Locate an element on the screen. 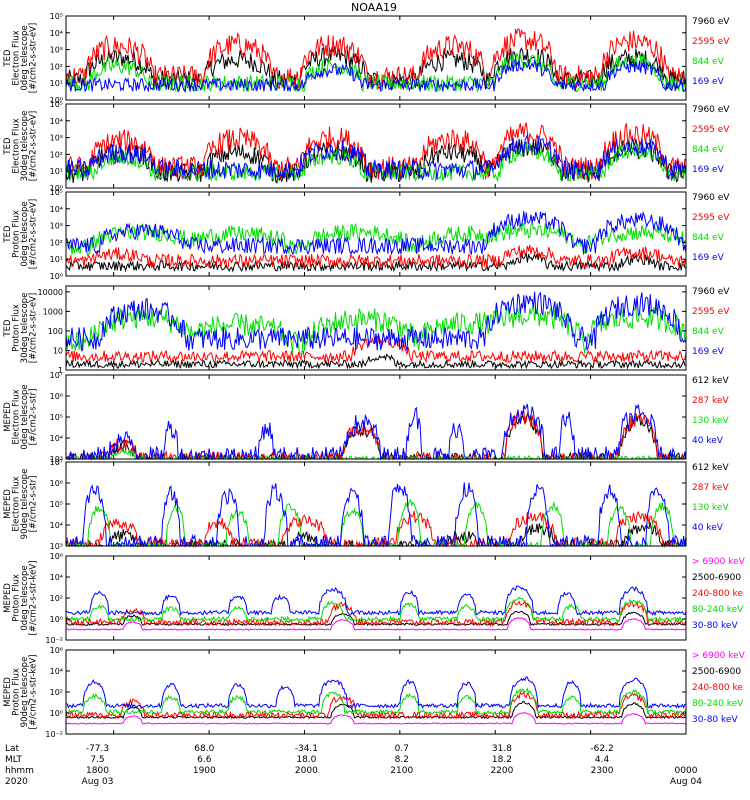 The height and width of the screenshot is (800, 750). y-axis-label: [#/cm2-s-str-keV] is located at coordinates (34, 692).